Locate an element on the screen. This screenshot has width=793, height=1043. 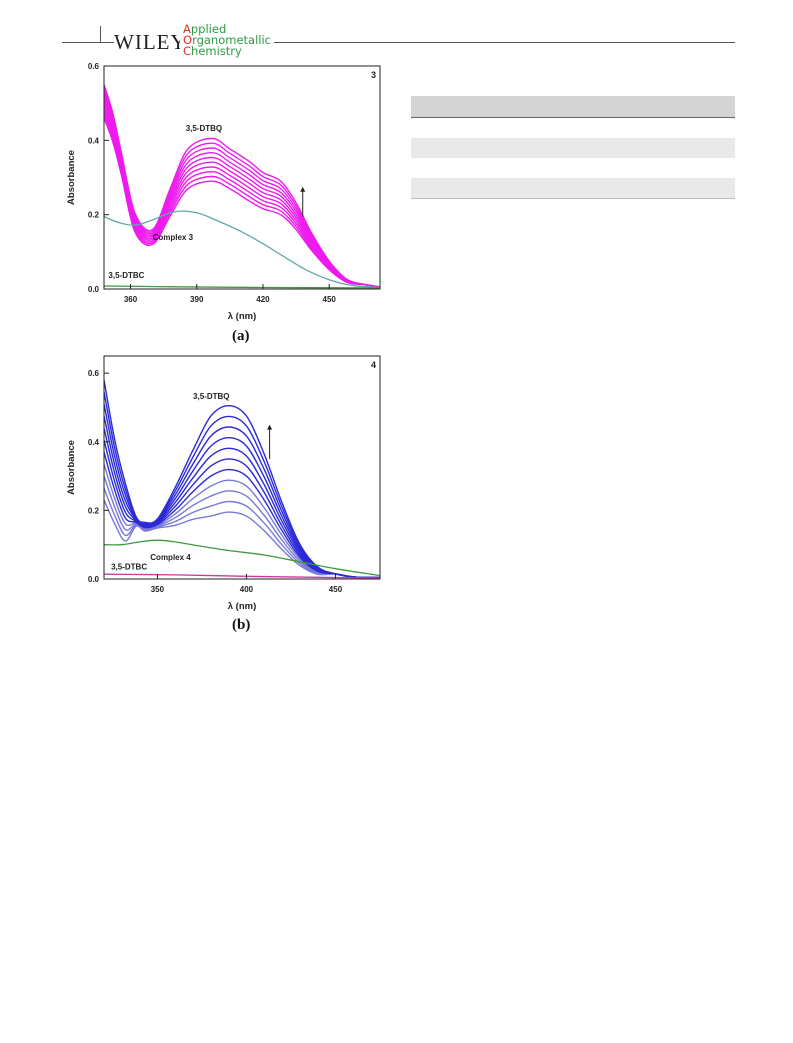
journal-logo: Applied Organometallic Chemistry is located at coordinates (227, 40).